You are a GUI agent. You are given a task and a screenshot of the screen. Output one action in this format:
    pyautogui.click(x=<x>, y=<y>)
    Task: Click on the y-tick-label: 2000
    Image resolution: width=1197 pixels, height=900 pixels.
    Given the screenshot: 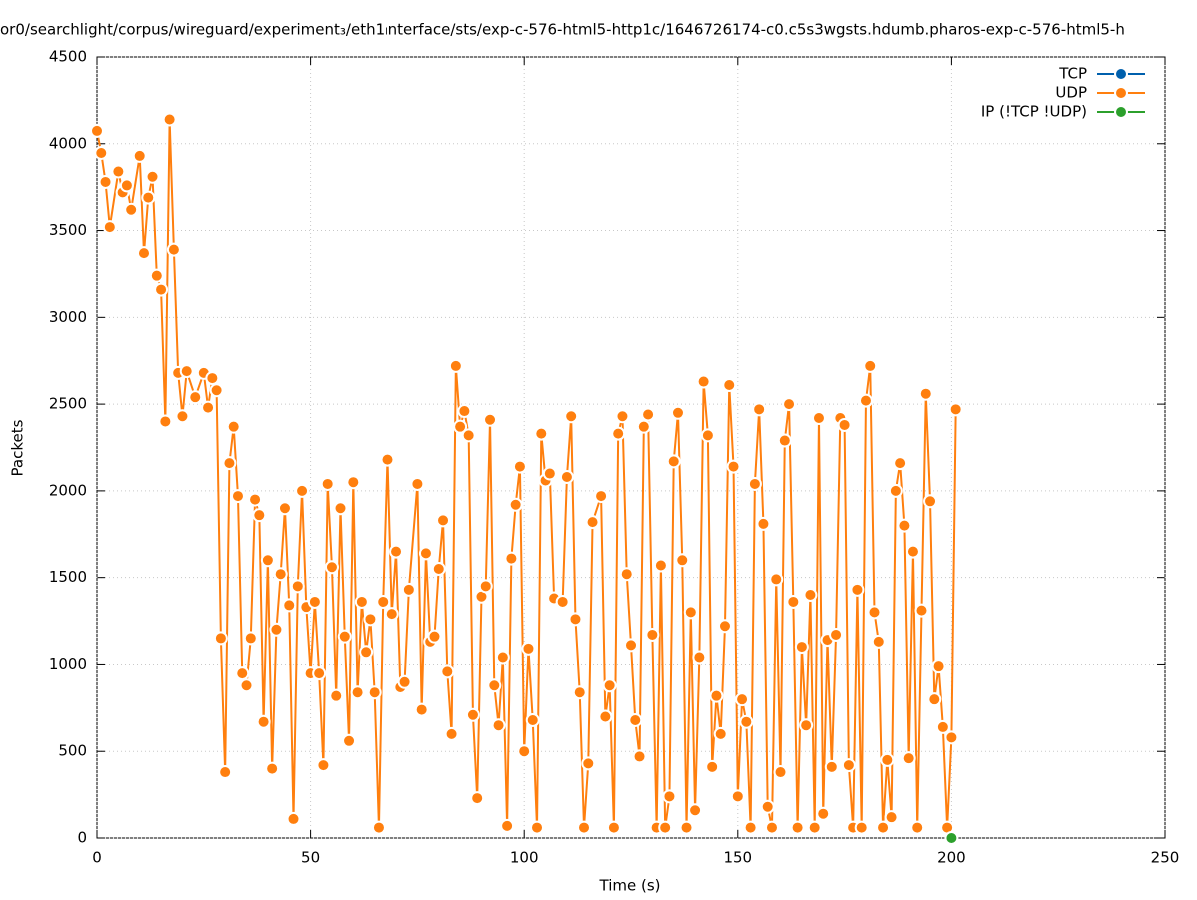 What is the action you would take?
    pyautogui.click(x=68, y=490)
    